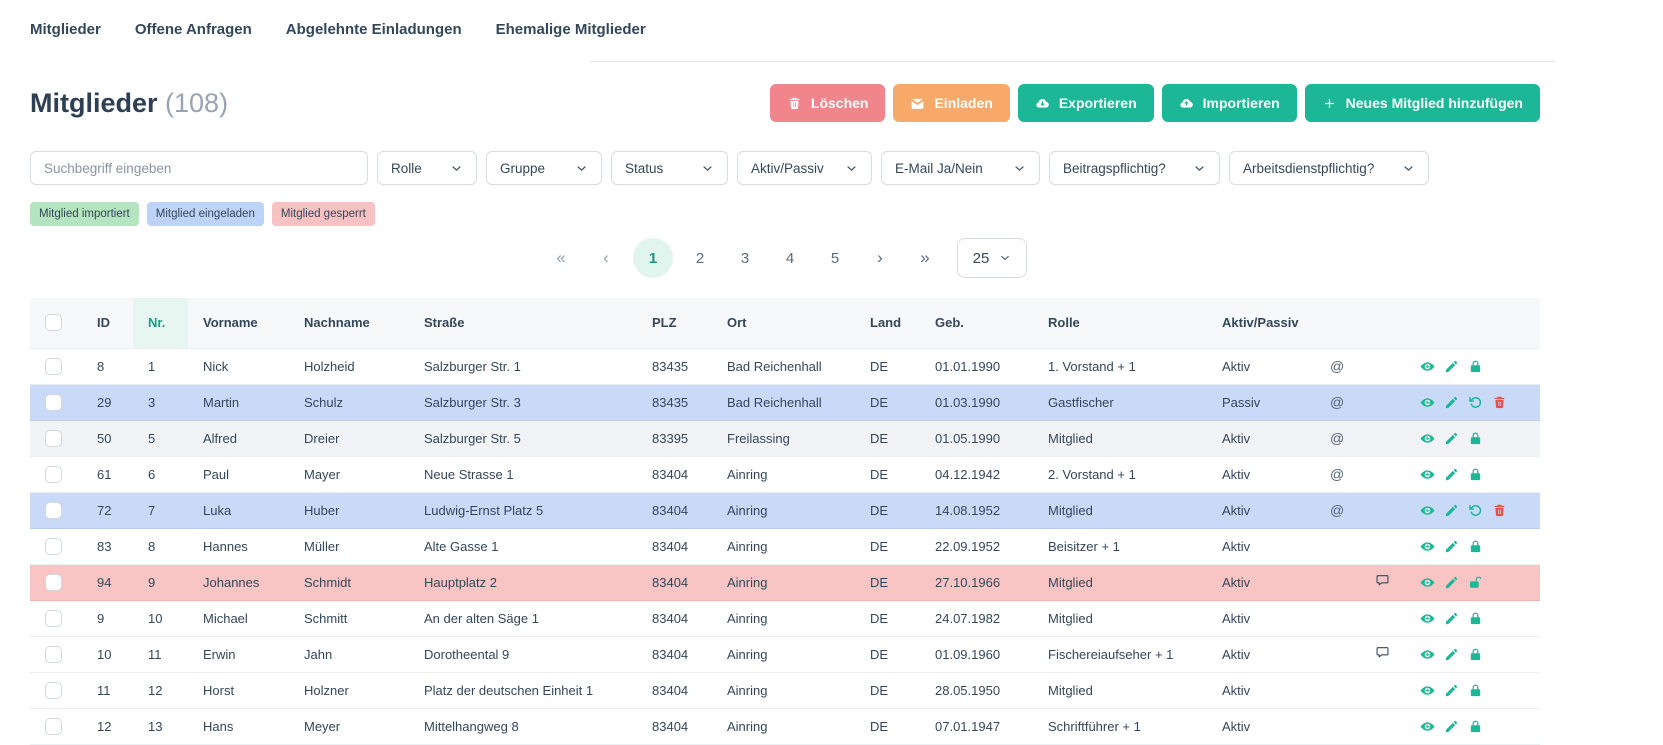 The image size is (1663, 745). Describe the element at coordinates (1085, 103) in the screenshot. I see `export-button: Exportieren` at that location.